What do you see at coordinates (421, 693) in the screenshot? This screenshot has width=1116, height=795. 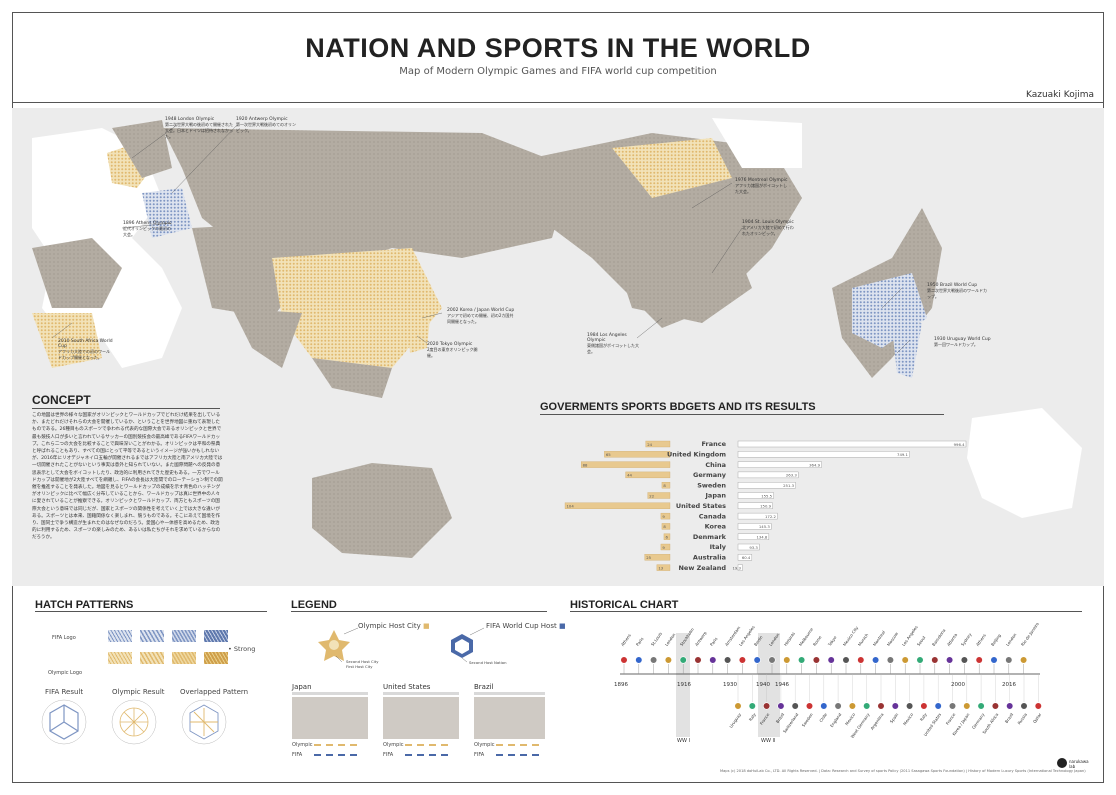 I see `card-usa-bar` at bounding box center [421, 693].